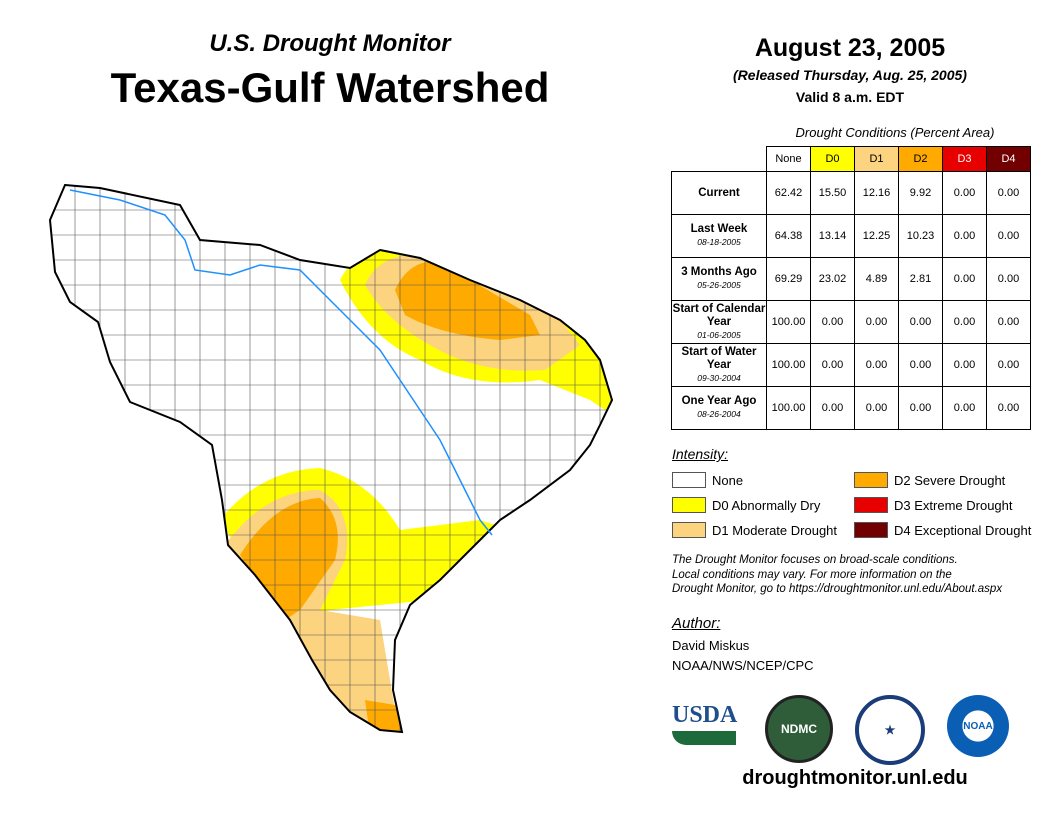 The image size is (1056, 816). Describe the element at coordinates (719, 279) in the screenshot. I see `row-label: 3 Months Ago 05-26-2005` at that location.